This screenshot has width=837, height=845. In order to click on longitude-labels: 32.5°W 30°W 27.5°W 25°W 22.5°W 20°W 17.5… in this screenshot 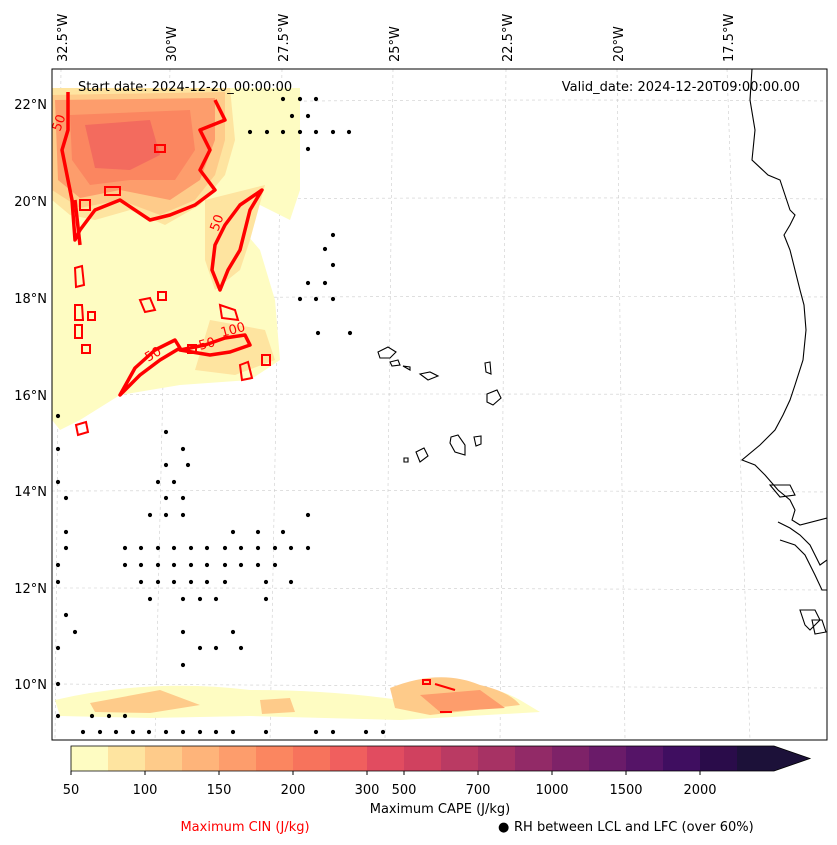, I will do `click(396, 38)`.